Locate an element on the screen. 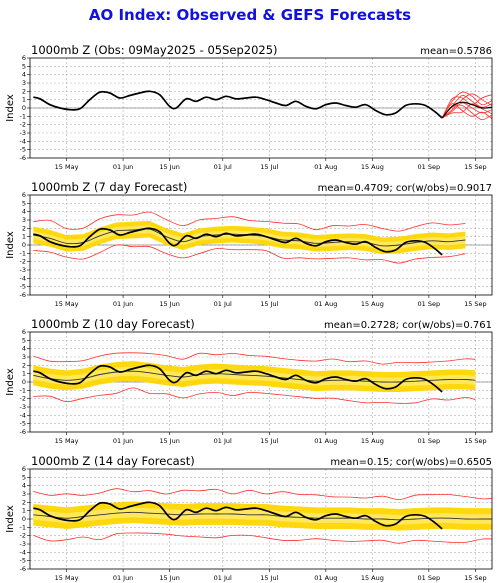 The image size is (500, 583). ensemble-mean-line is located at coordinates (467, 110).